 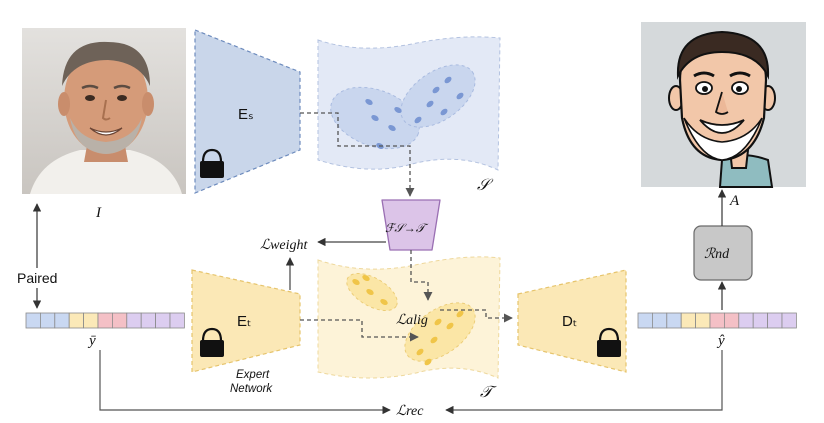 I want to click on loss-weight-label: ℒweight, so click(x=284, y=245).